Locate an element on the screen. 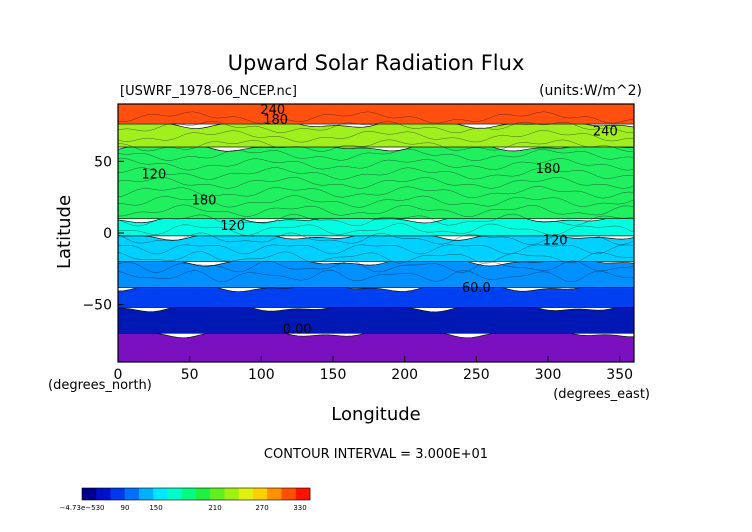 The image size is (752, 532). y-tick-label: 0 is located at coordinates (107, 234).